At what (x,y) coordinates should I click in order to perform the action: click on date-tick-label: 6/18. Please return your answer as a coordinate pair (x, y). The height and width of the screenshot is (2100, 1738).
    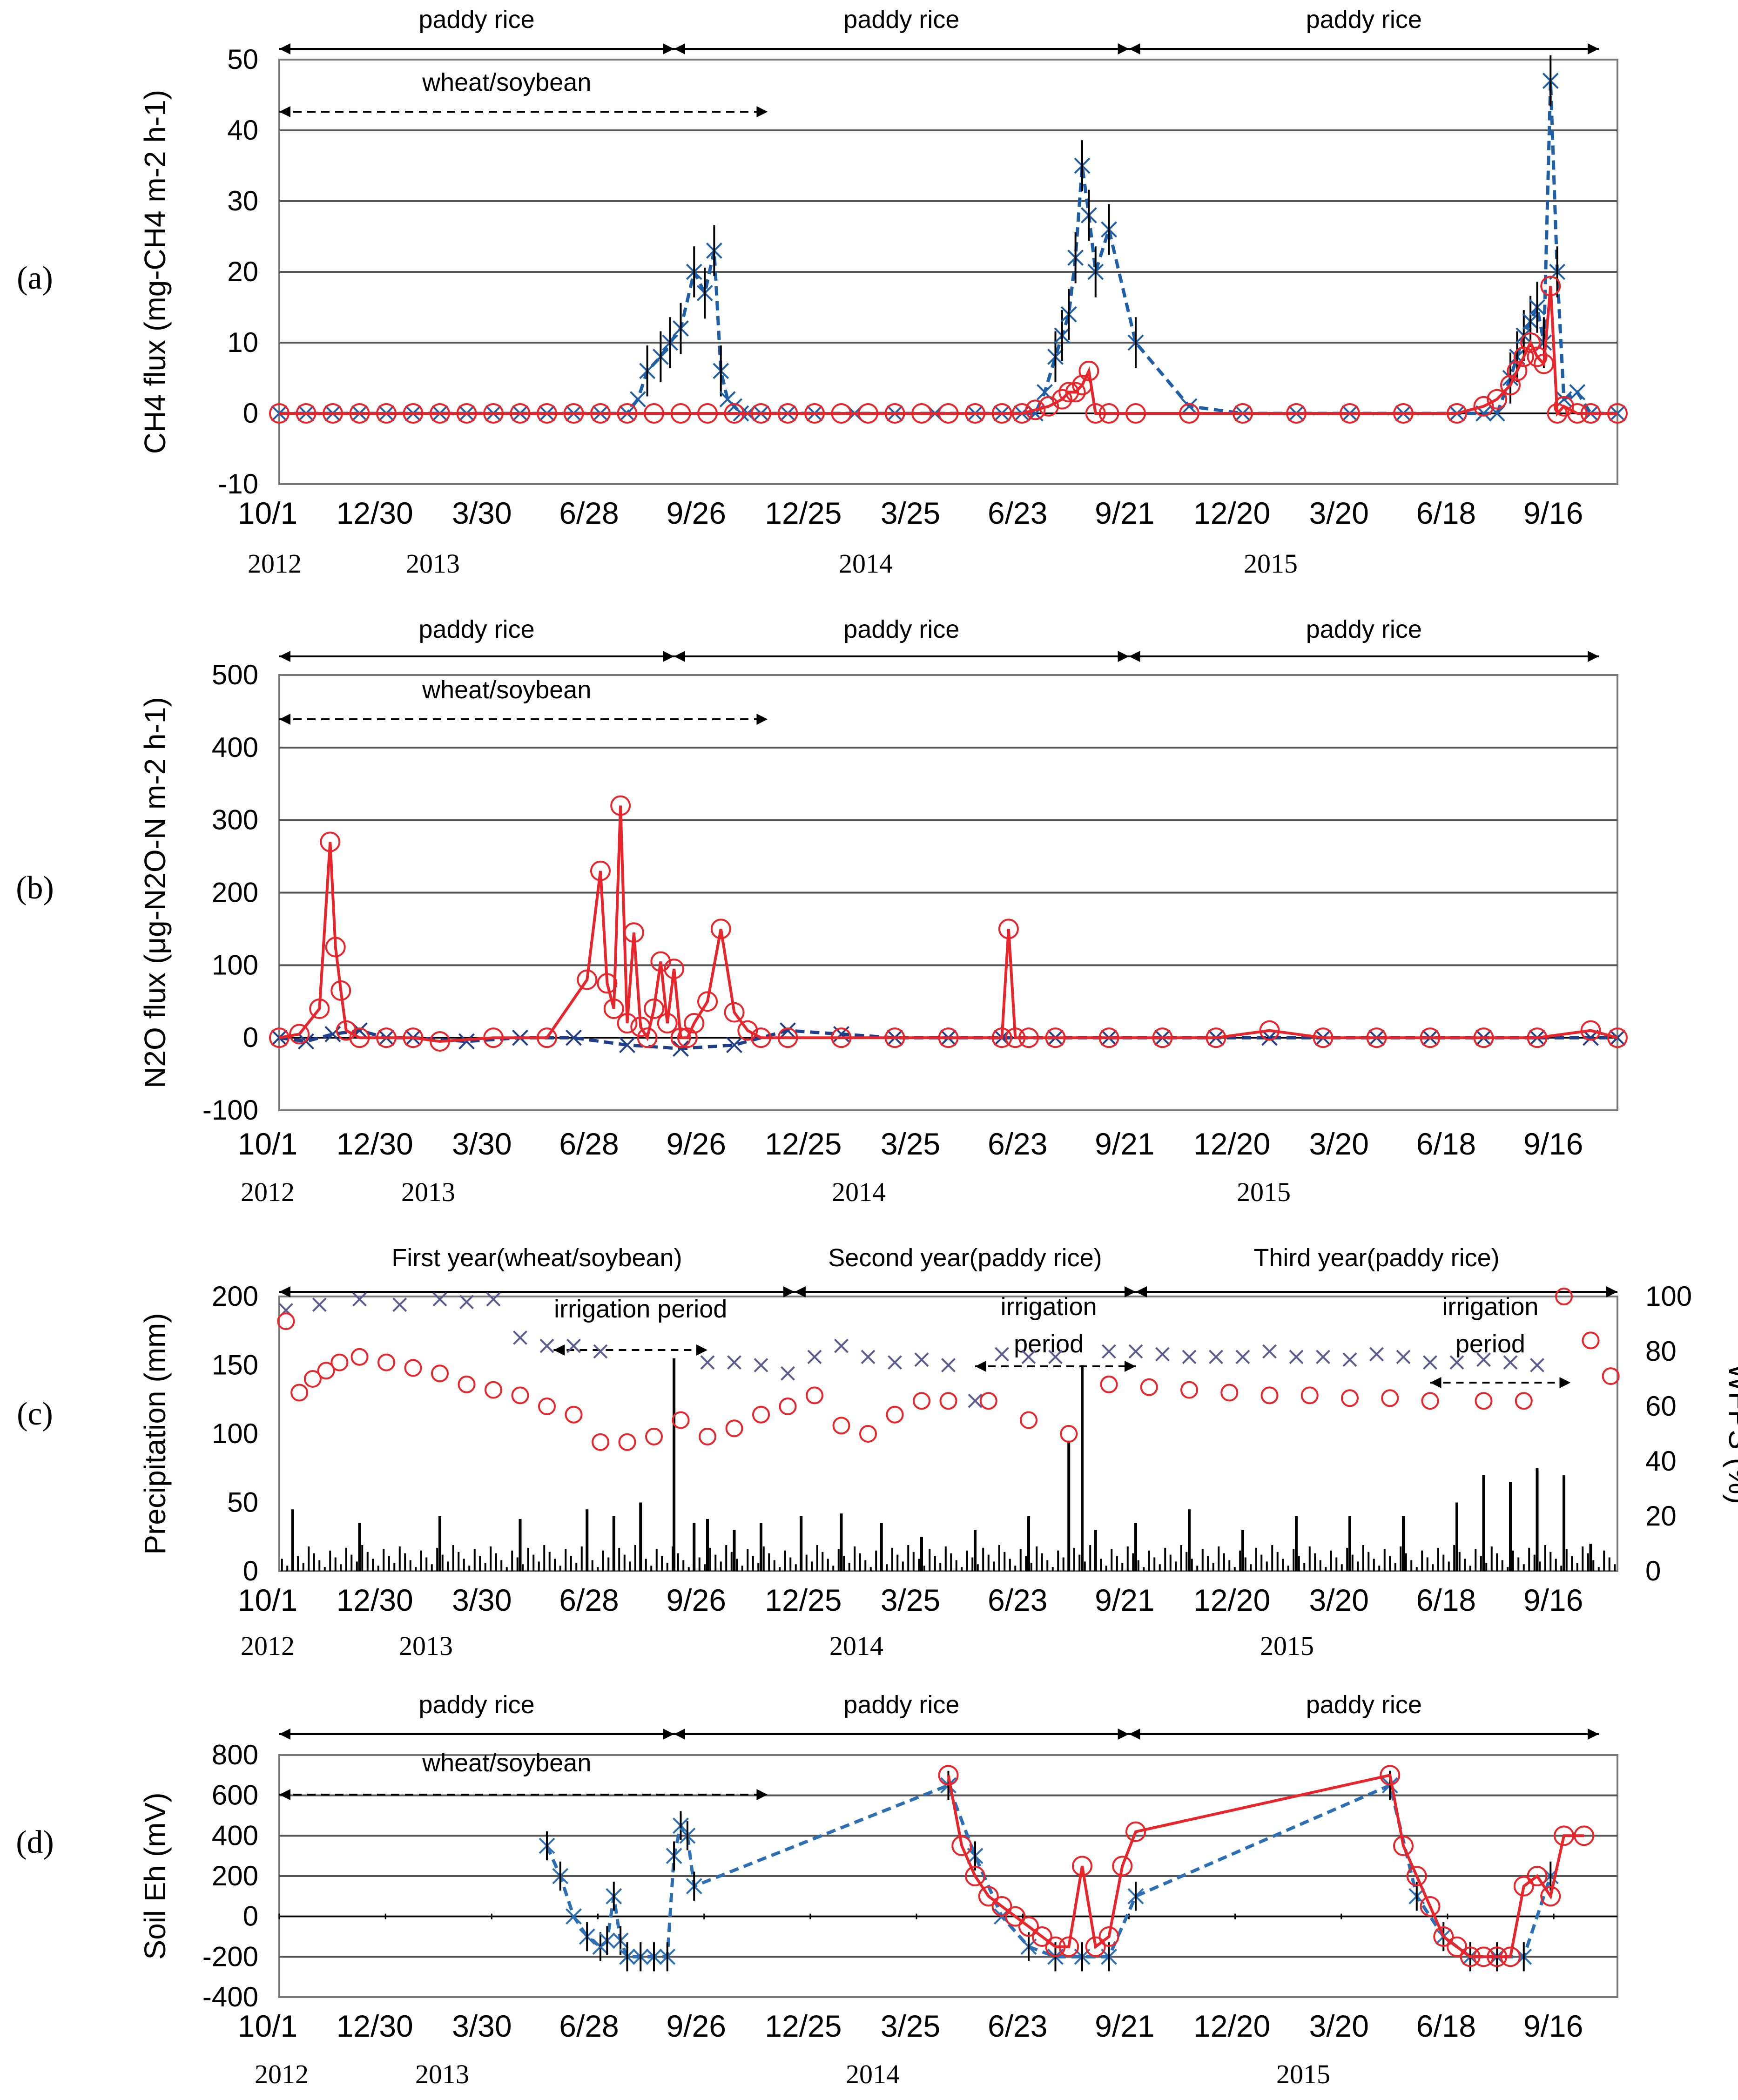
    Looking at the image, I should click on (1446, 2026).